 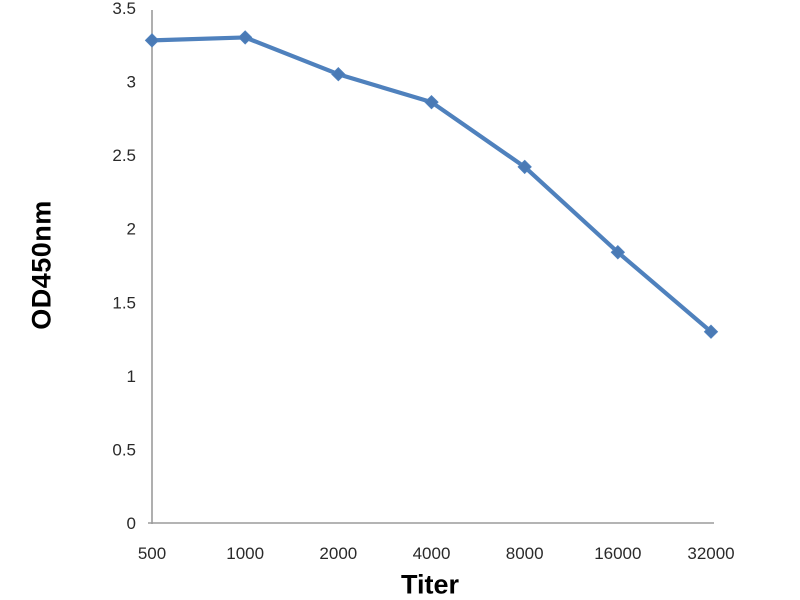 What do you see at coordinates (152, 553) in the screenshot?
I see `x-tick-label: 500` at bounding box center [152, 553].